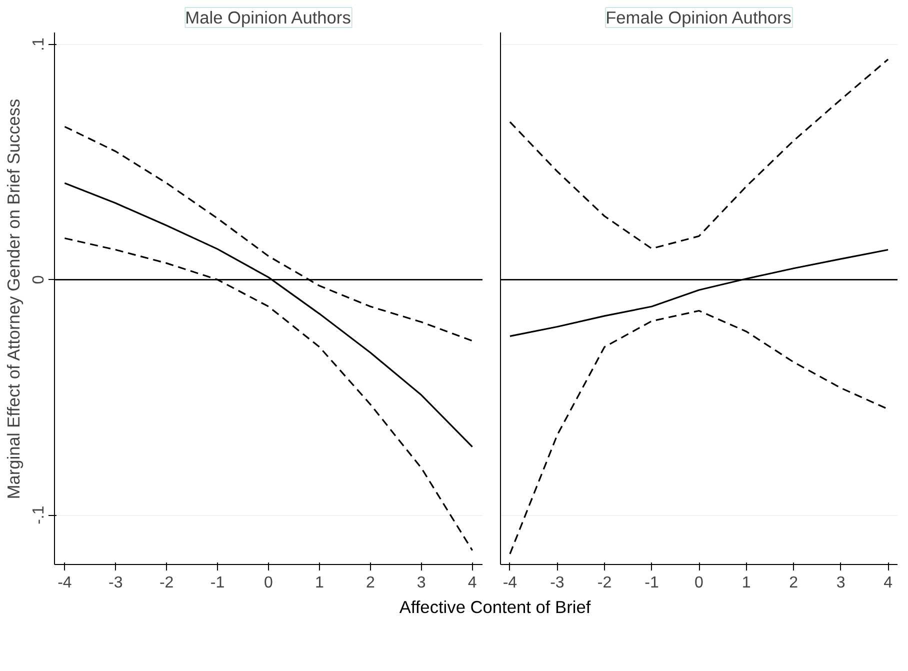 The width and height of the screenshot is (908, 671). I want to click on y-tick-label: .1, so click(39, 44).